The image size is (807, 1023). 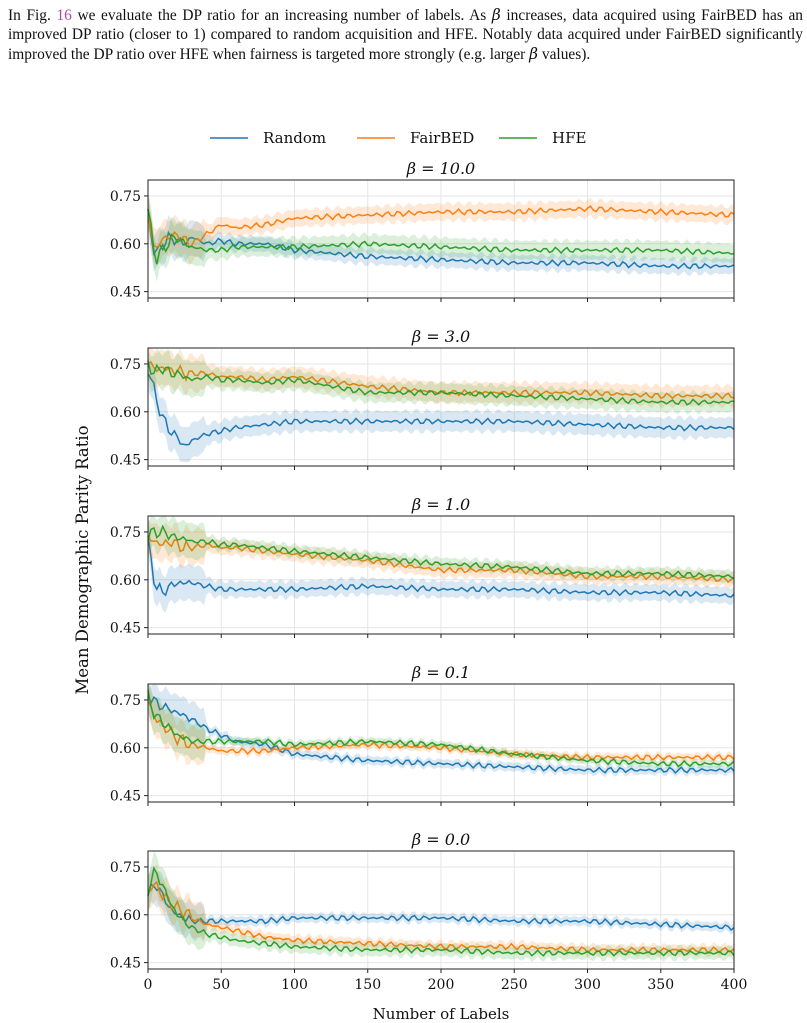 I want to click on figure-reference-link: 16, so click(x=64, y=15).